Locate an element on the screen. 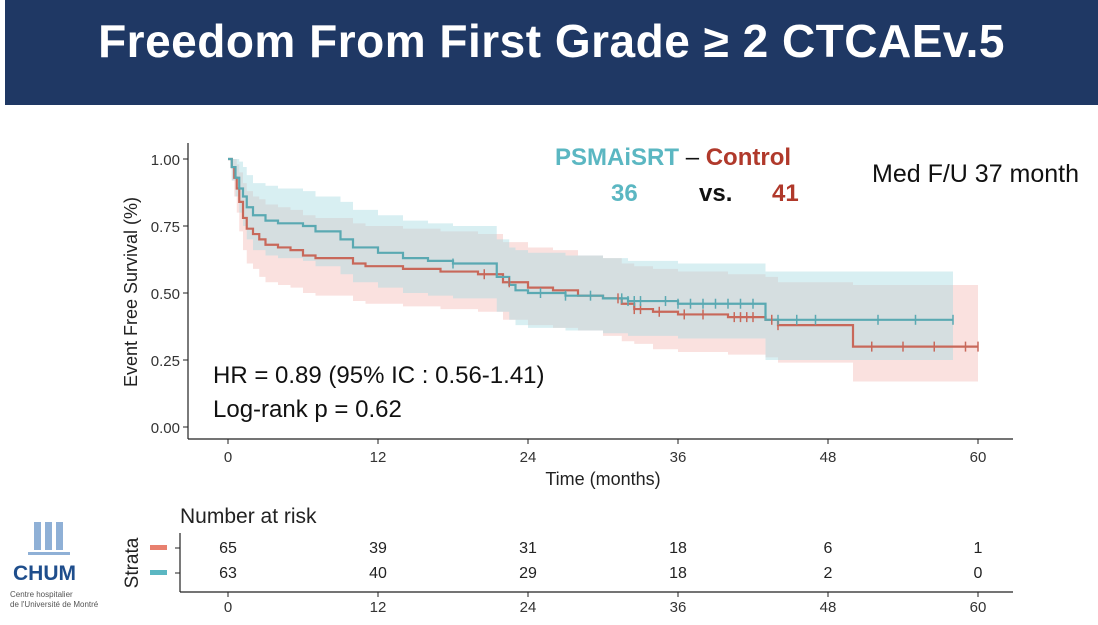 This screenshot has width=1098, height=625. x-tick-label: 24 is located at coordinates (528, 457).